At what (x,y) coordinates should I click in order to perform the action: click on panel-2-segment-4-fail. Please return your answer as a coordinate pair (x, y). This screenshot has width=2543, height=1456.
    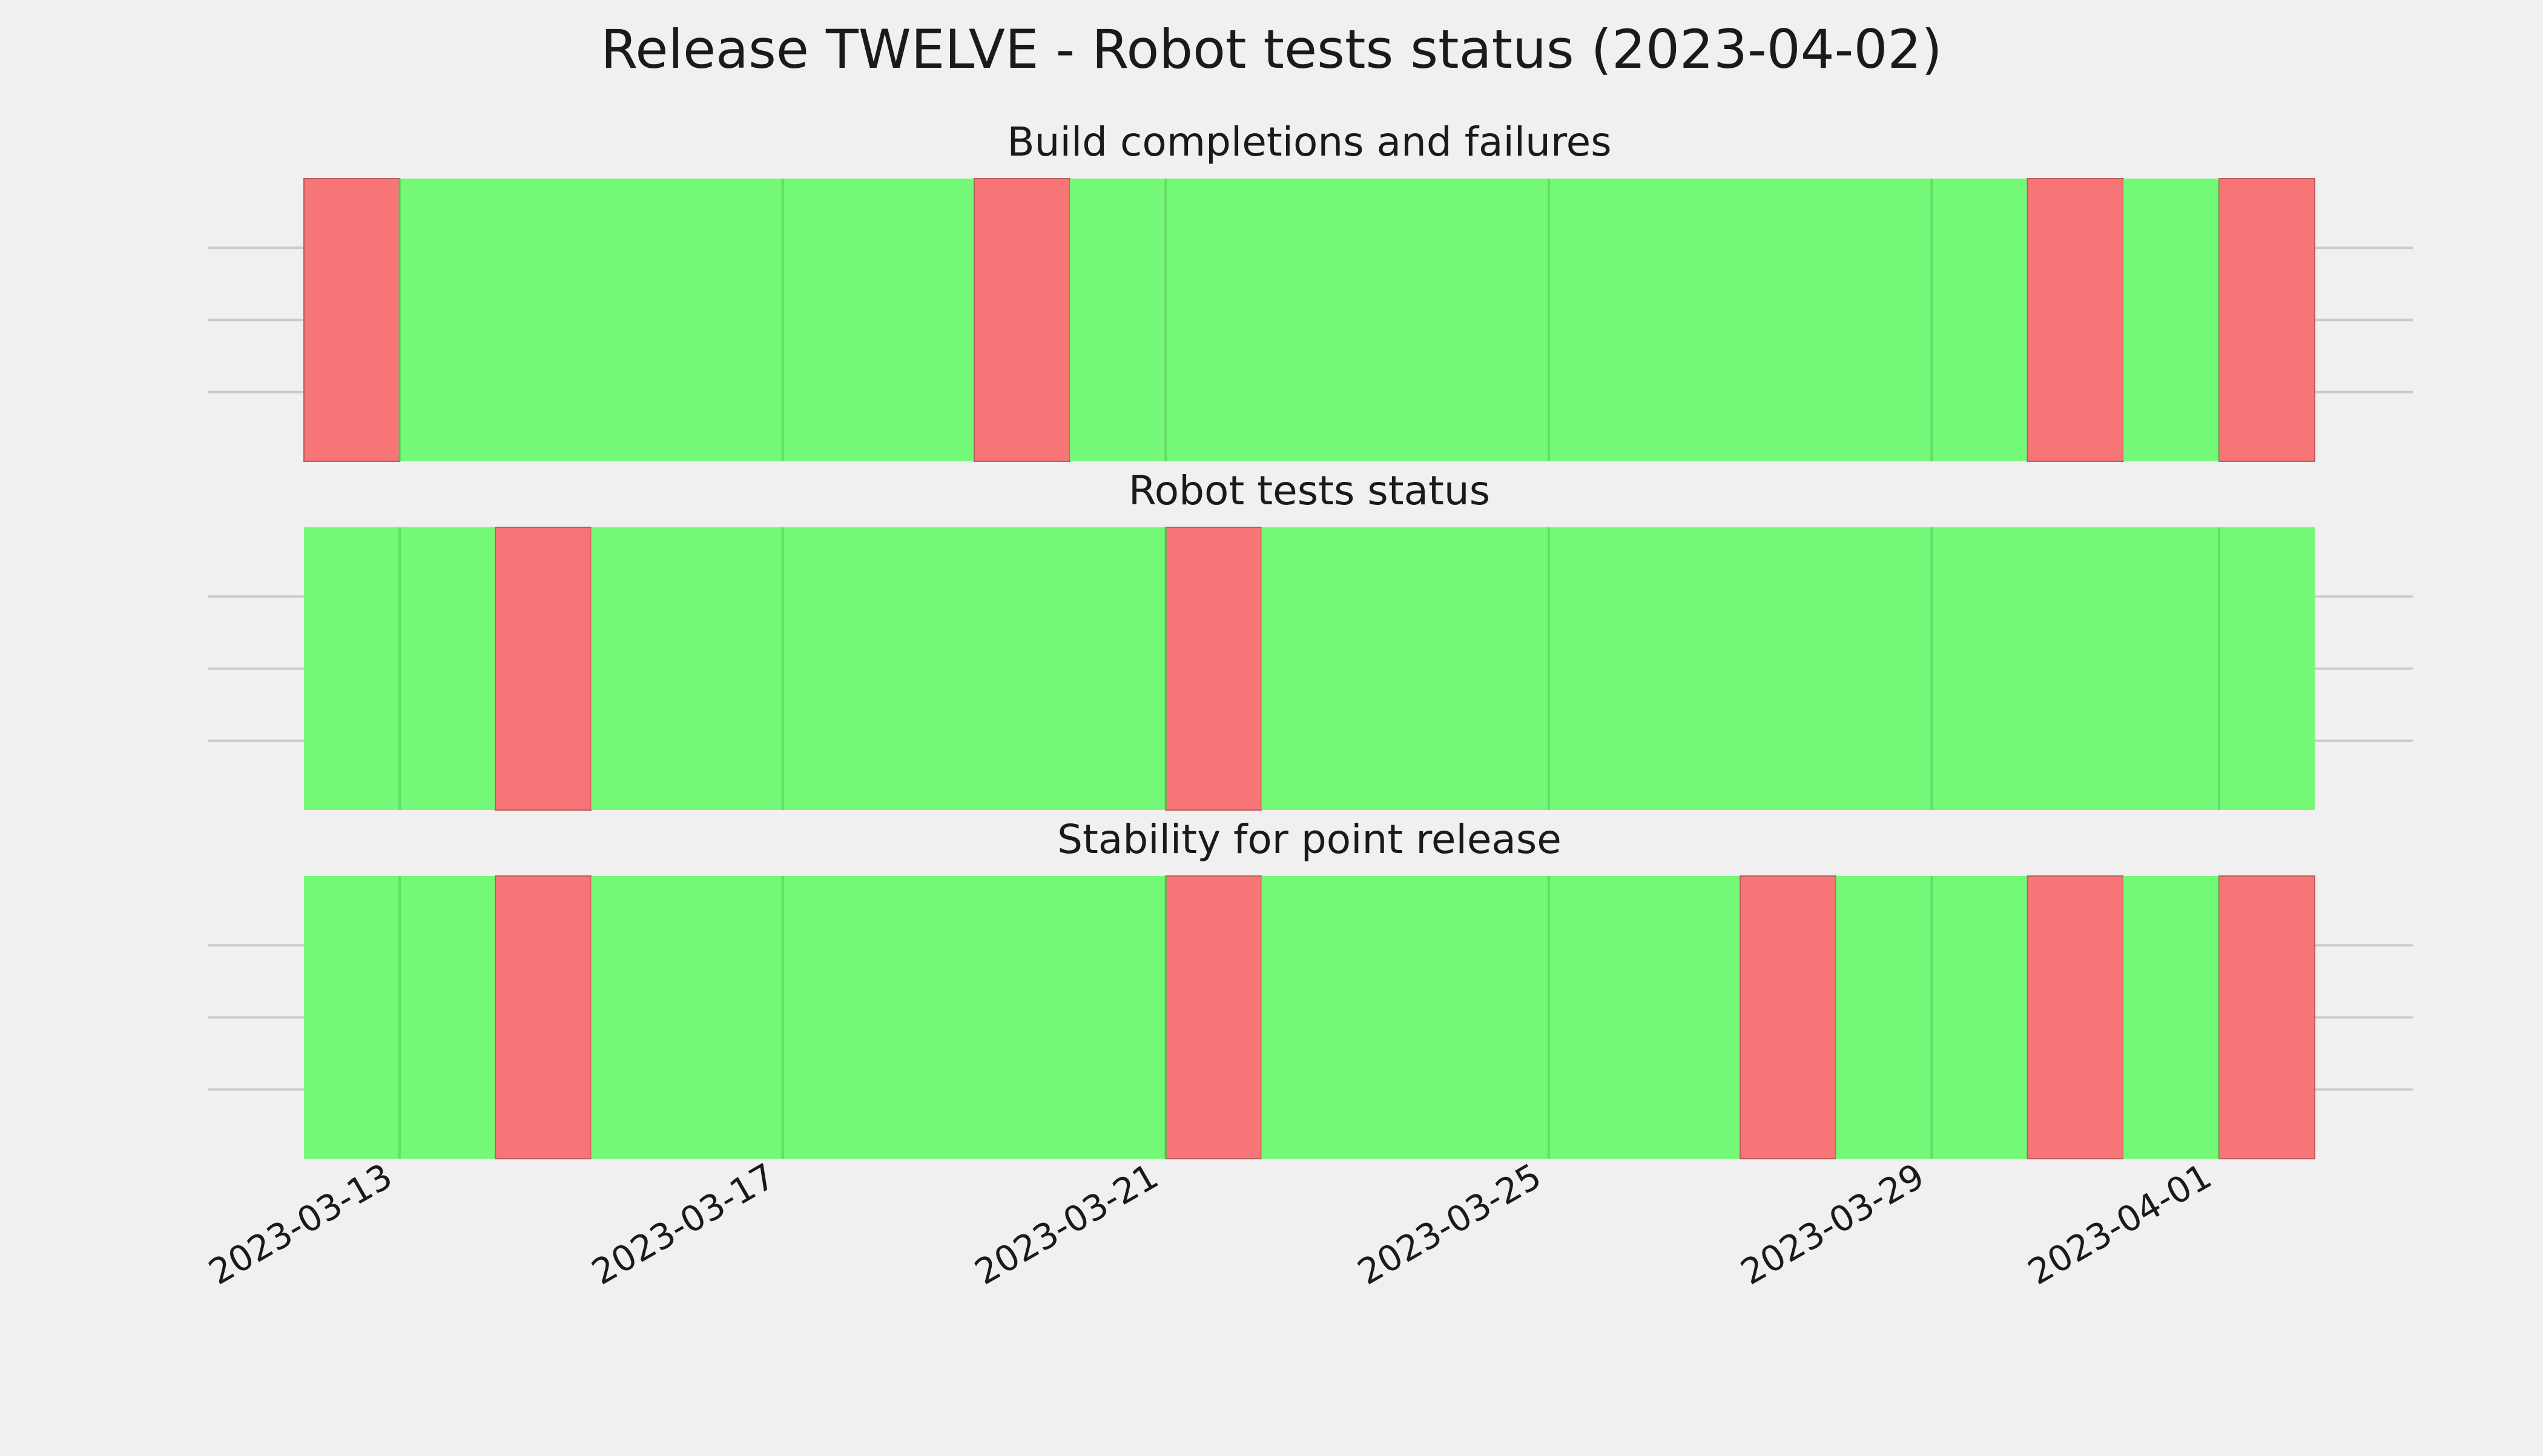
    Looking at the image, I should click on (1213, 669).